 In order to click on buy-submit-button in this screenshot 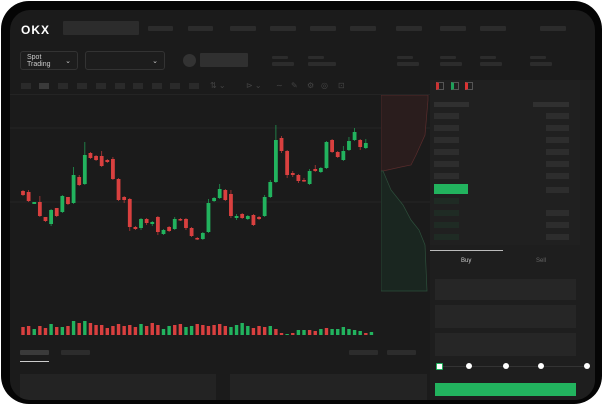, I will do `click(505, 389)`.